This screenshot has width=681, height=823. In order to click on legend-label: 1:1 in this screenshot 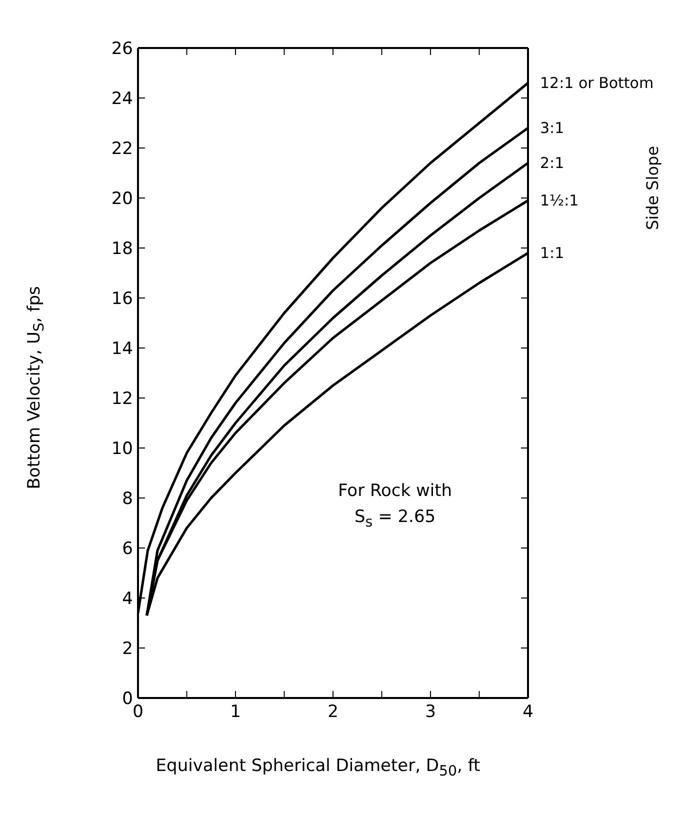, I will do `click(552, 253)`.